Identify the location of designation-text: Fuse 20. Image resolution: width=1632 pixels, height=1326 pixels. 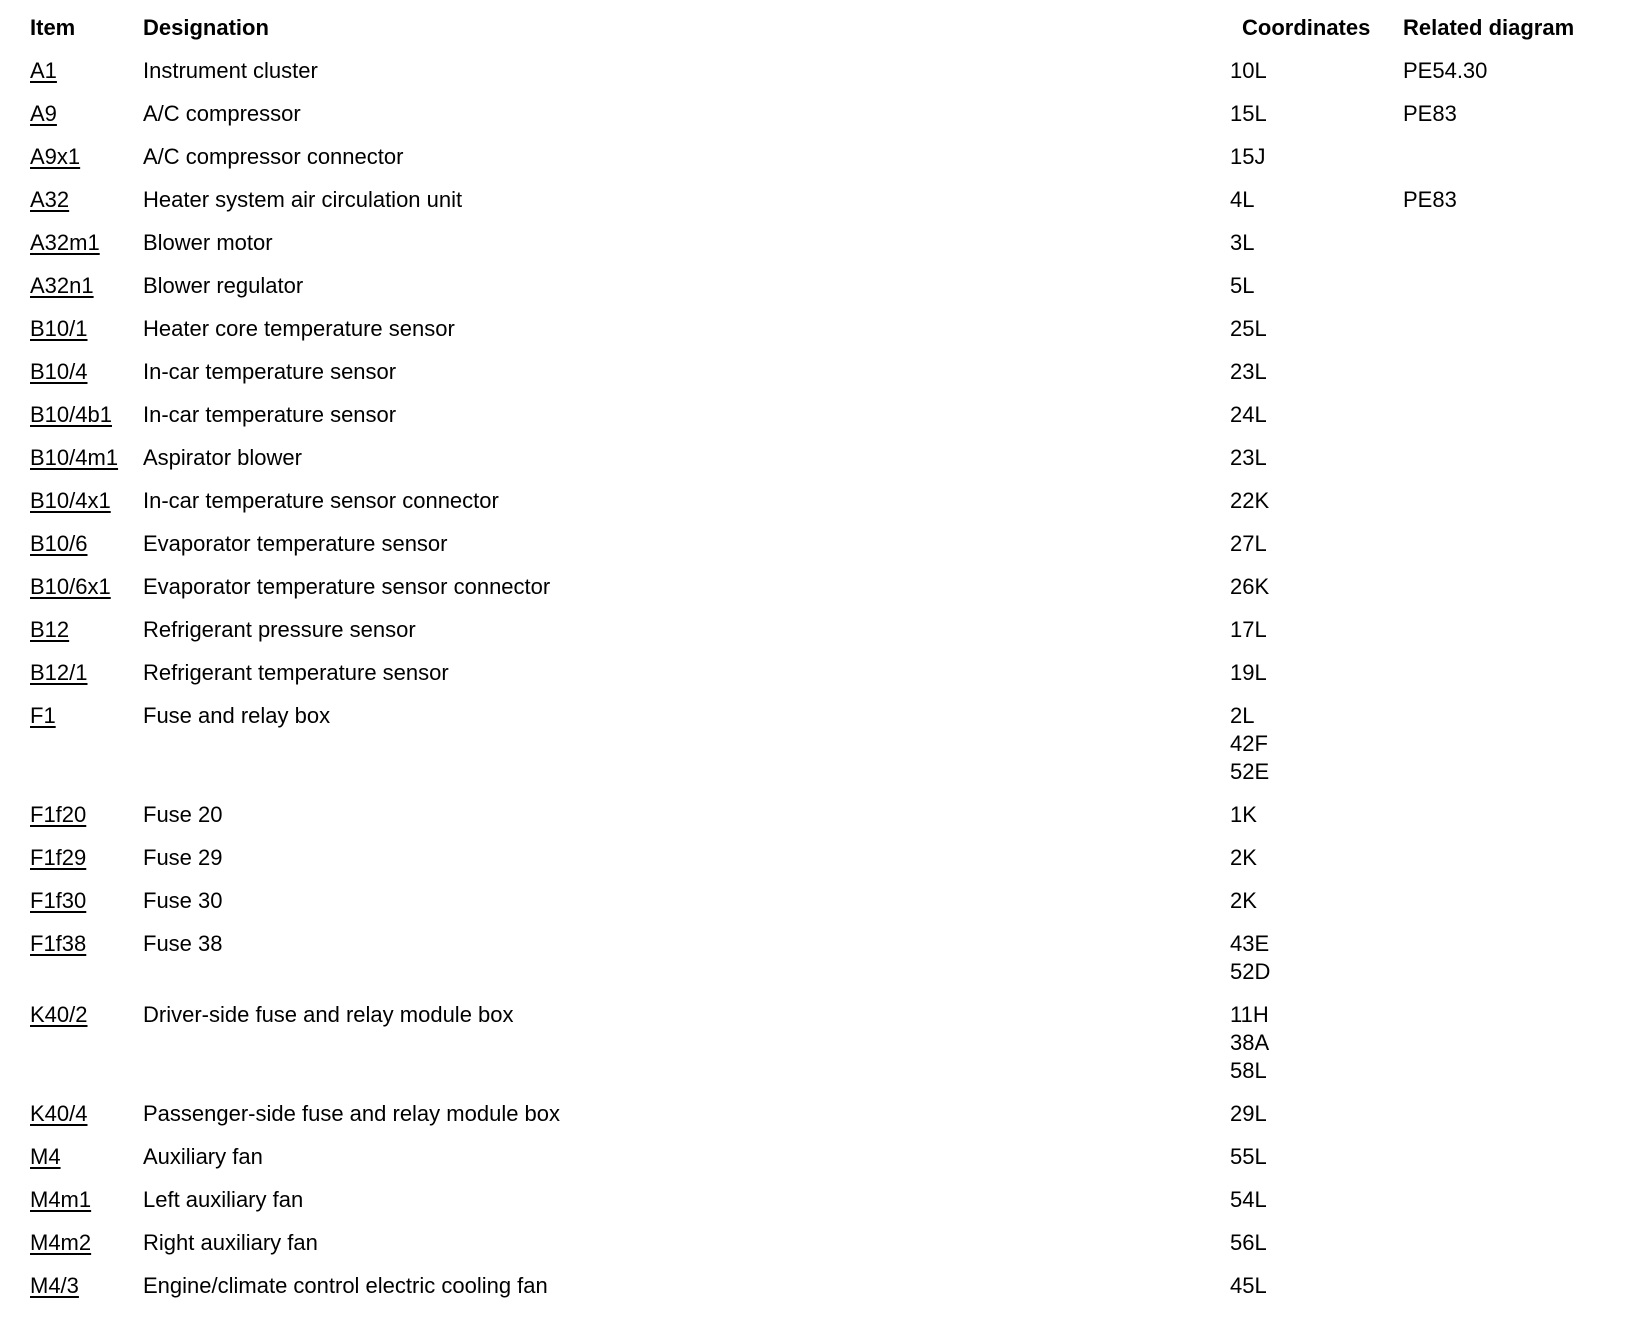
(183, 814).